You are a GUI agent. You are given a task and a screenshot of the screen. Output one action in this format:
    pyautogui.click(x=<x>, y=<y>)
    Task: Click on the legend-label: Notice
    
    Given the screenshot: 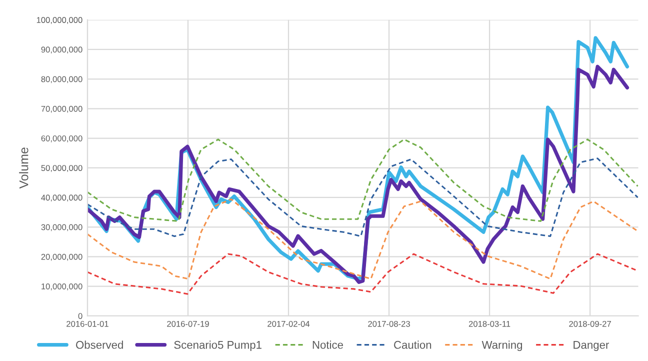 What is the action you would take?
    pyautogui.click(x=327, y=344)
    